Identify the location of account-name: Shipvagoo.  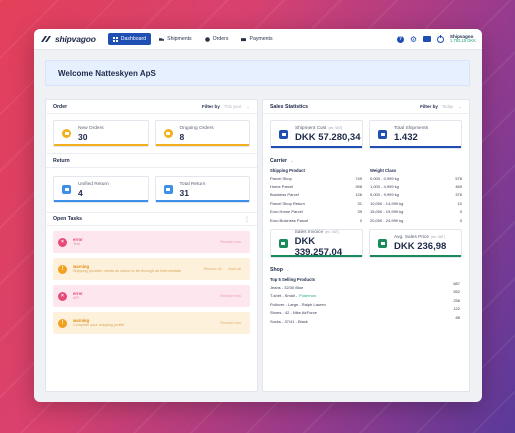
(461, 37).